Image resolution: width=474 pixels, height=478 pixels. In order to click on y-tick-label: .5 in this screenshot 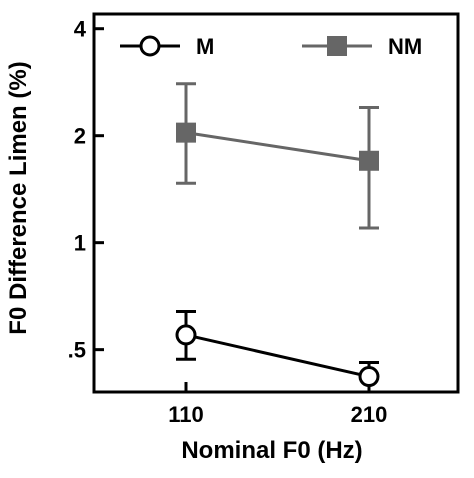, I will do `click(77, 350)`.